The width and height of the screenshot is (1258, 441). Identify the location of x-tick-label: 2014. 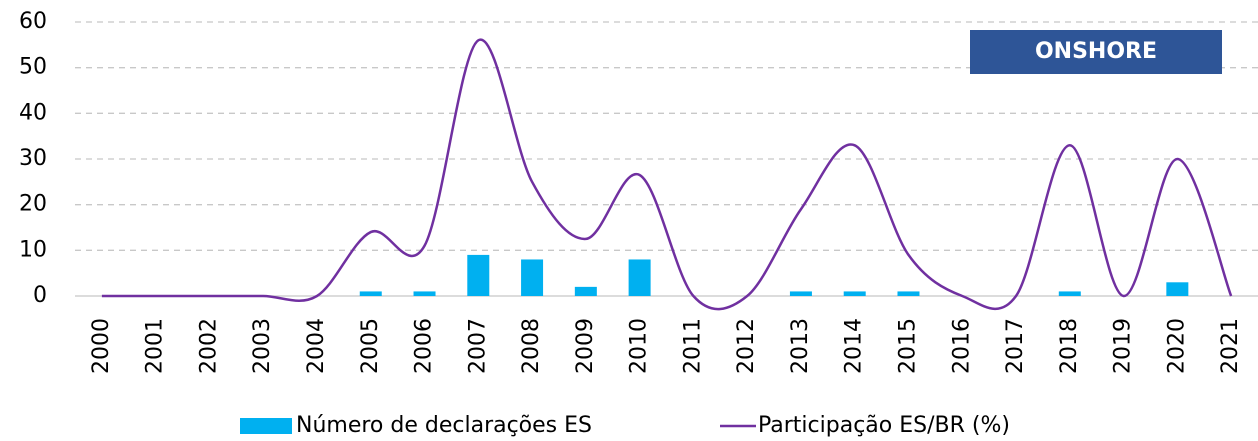
(854, 346).